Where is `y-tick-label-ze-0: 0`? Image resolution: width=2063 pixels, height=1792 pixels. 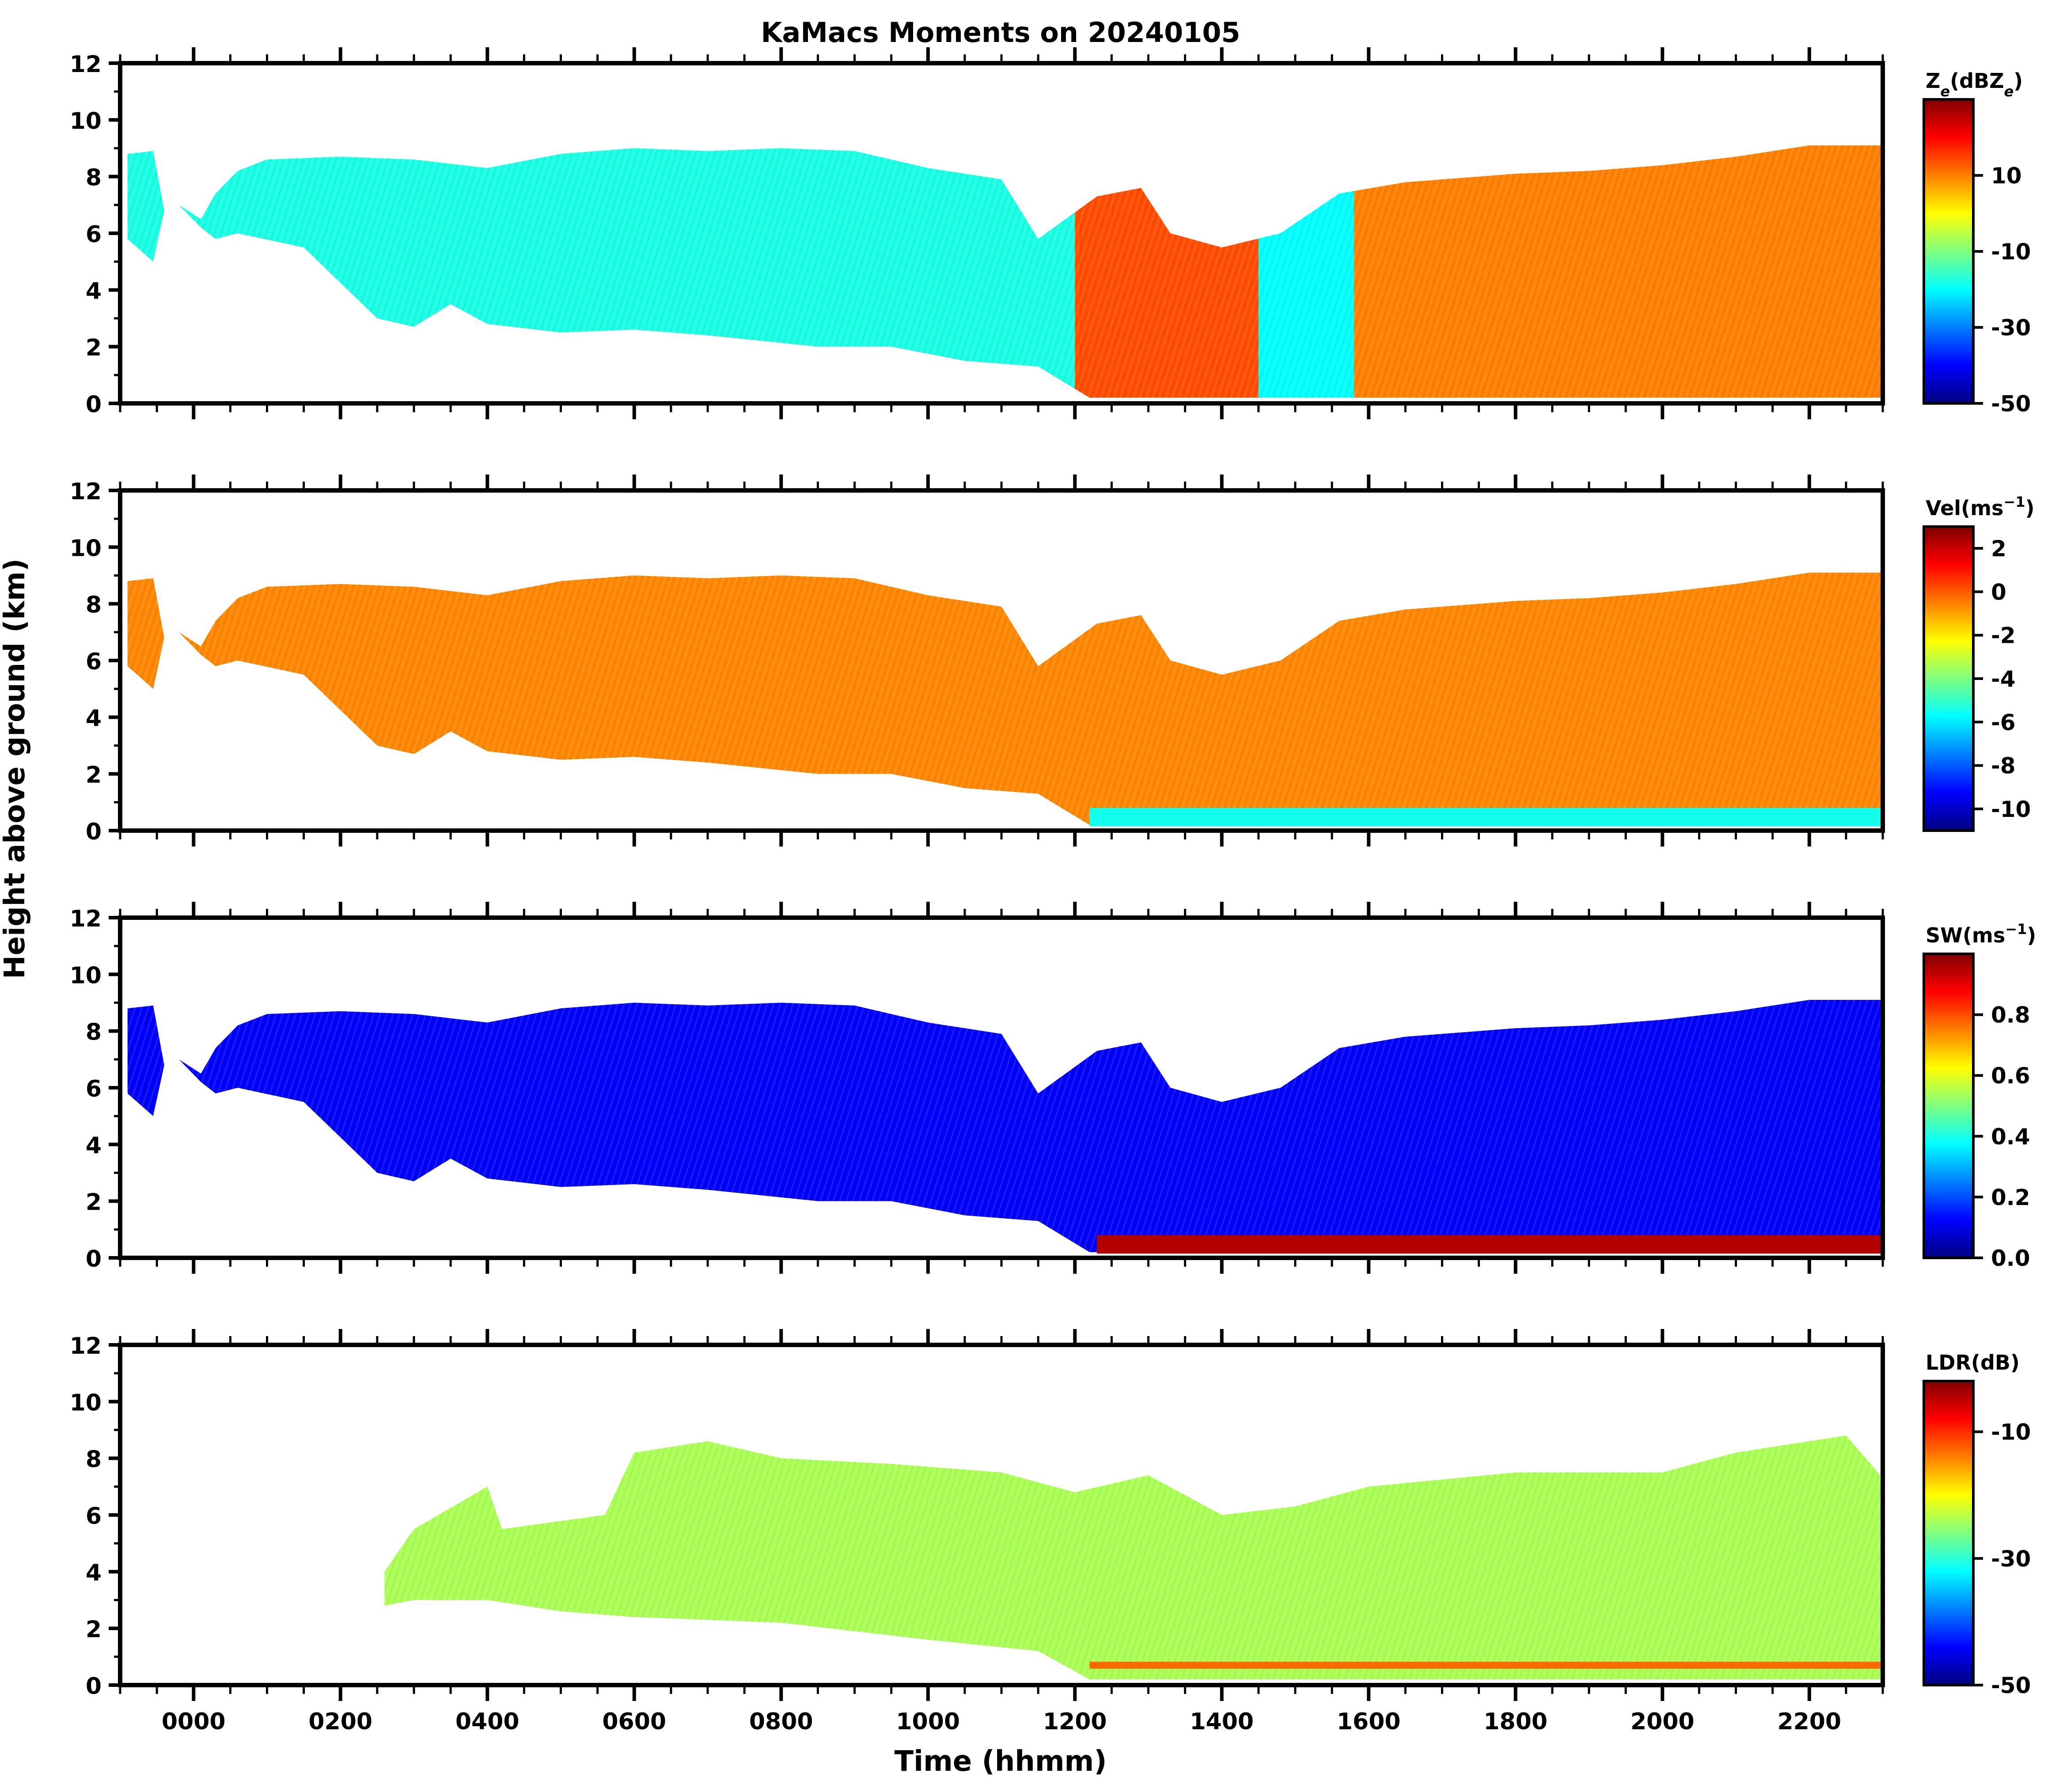
y-tick-label-ze-0: 0 is located at coordinates (94, 404).